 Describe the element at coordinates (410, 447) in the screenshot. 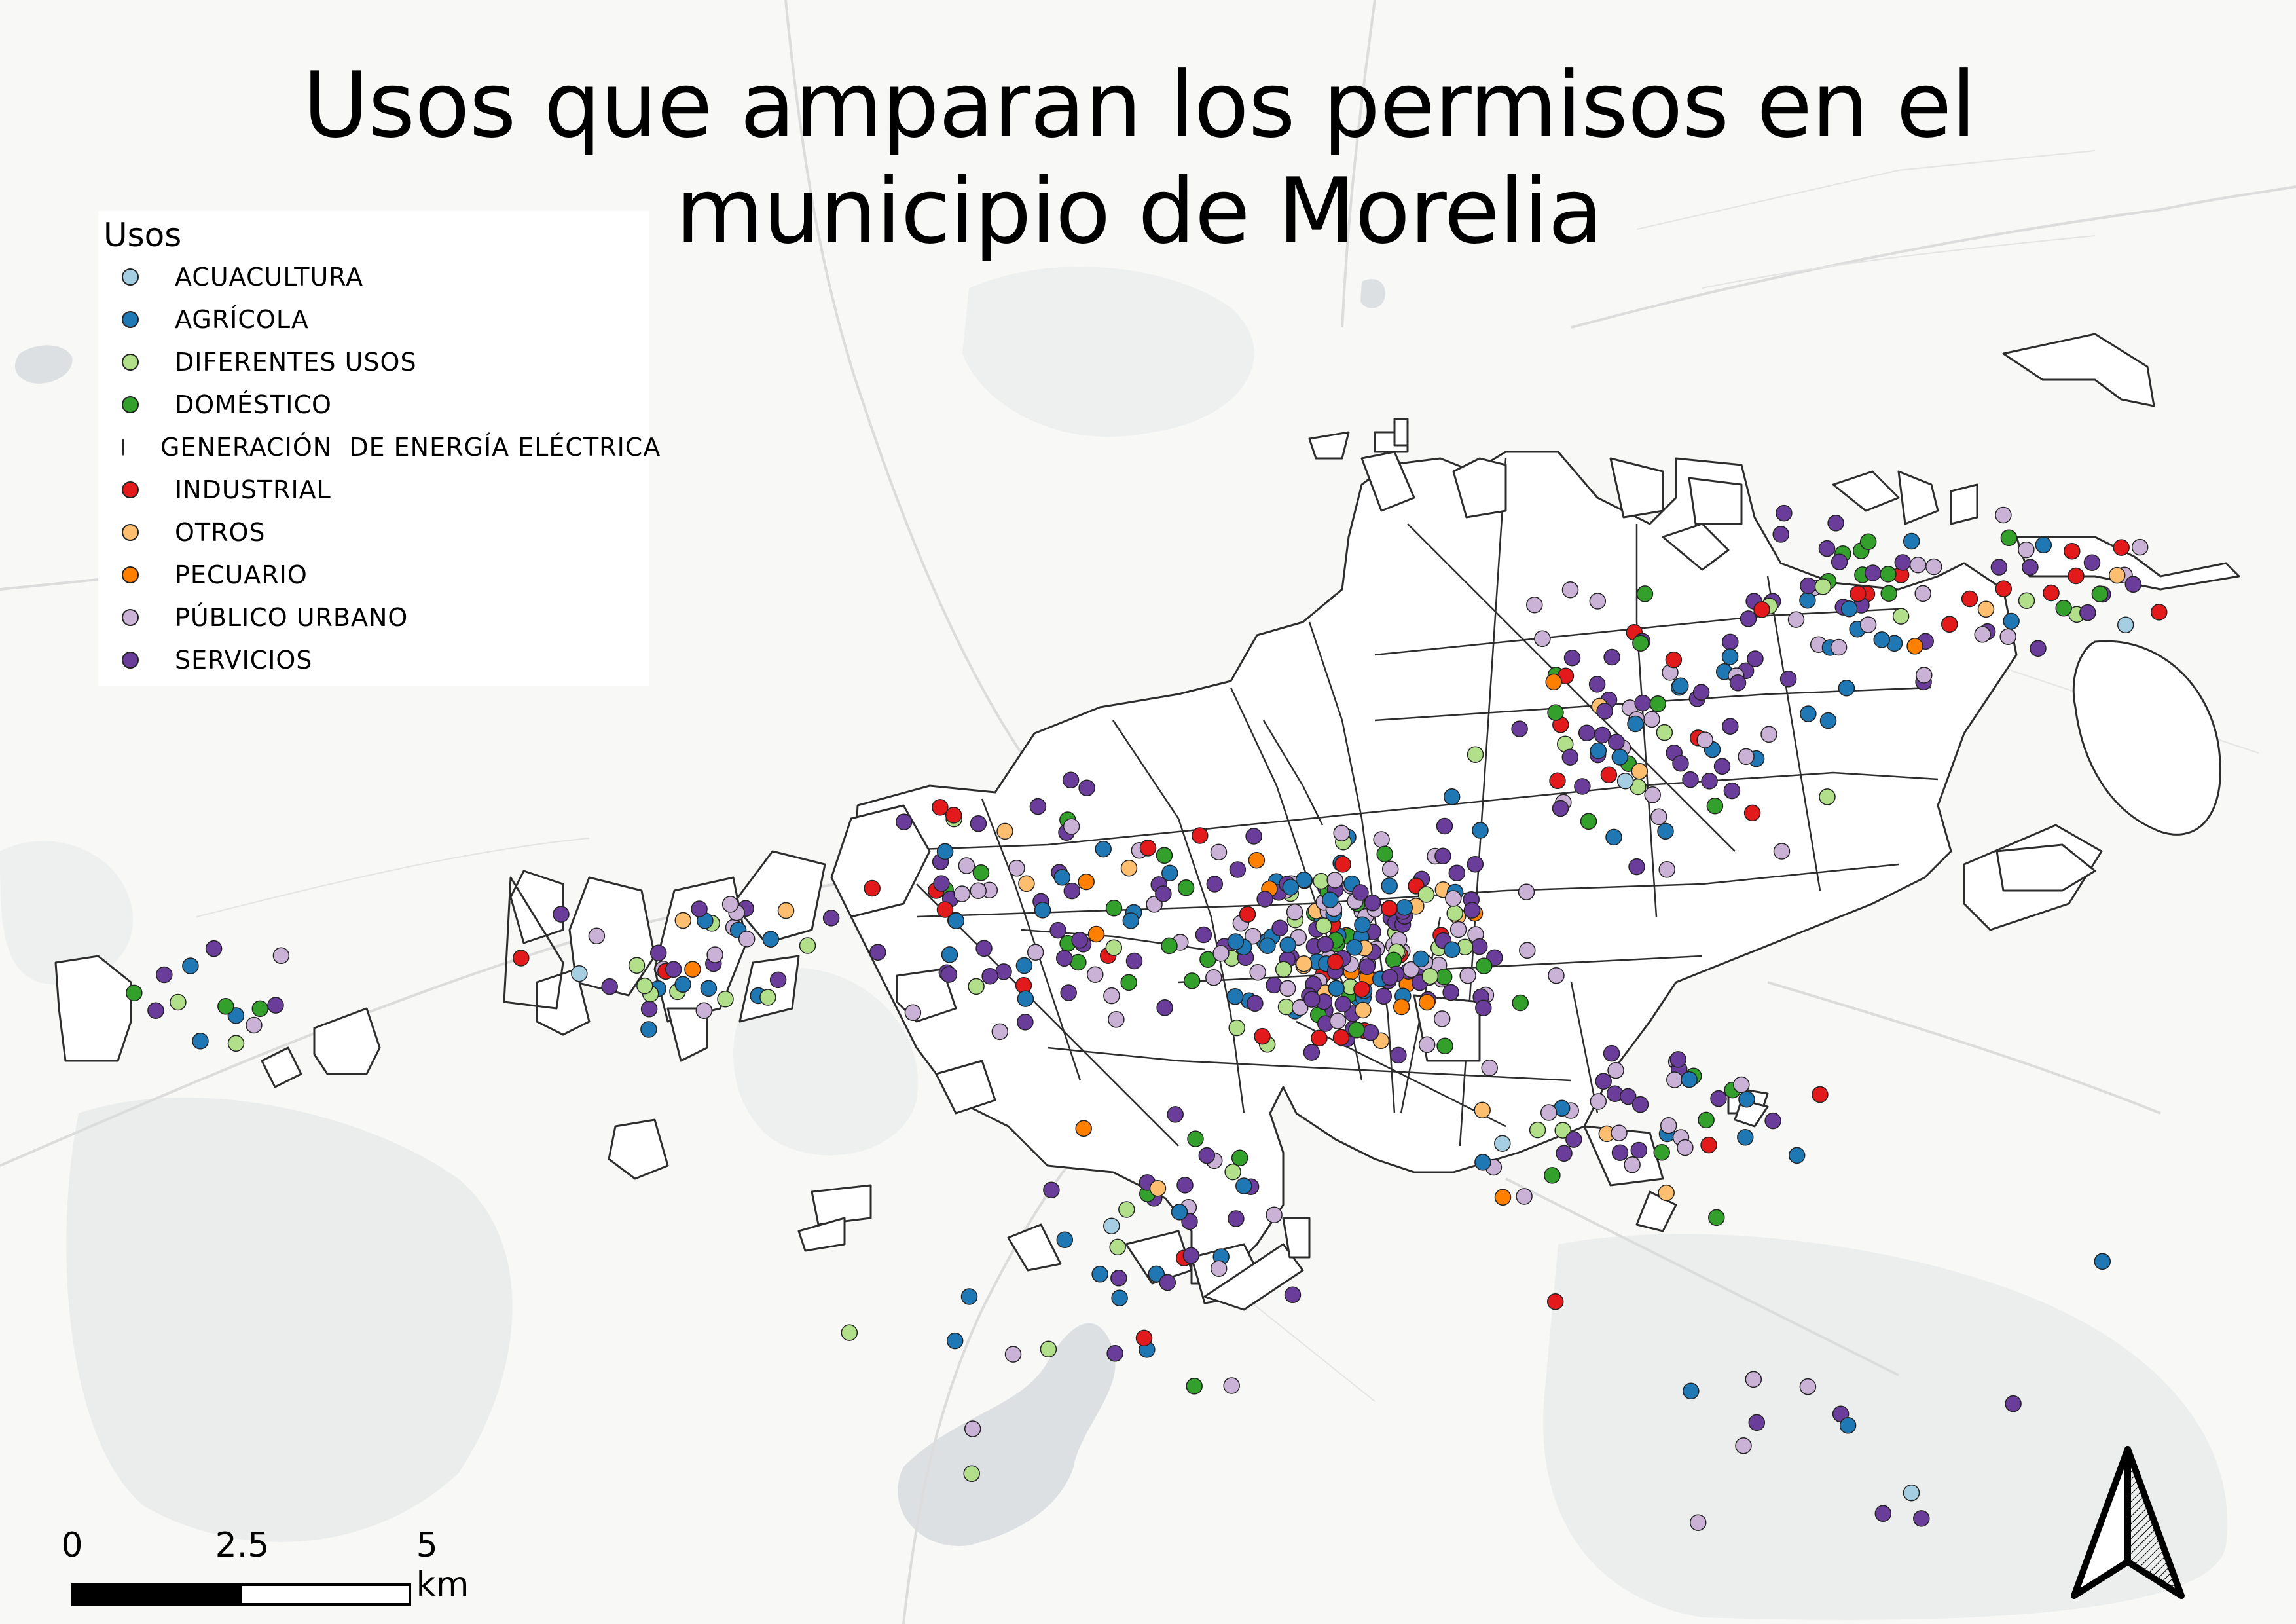

I see `legend-label: GENERACIÓN DE ENERGÍA ELÉCTRICA` at that location.